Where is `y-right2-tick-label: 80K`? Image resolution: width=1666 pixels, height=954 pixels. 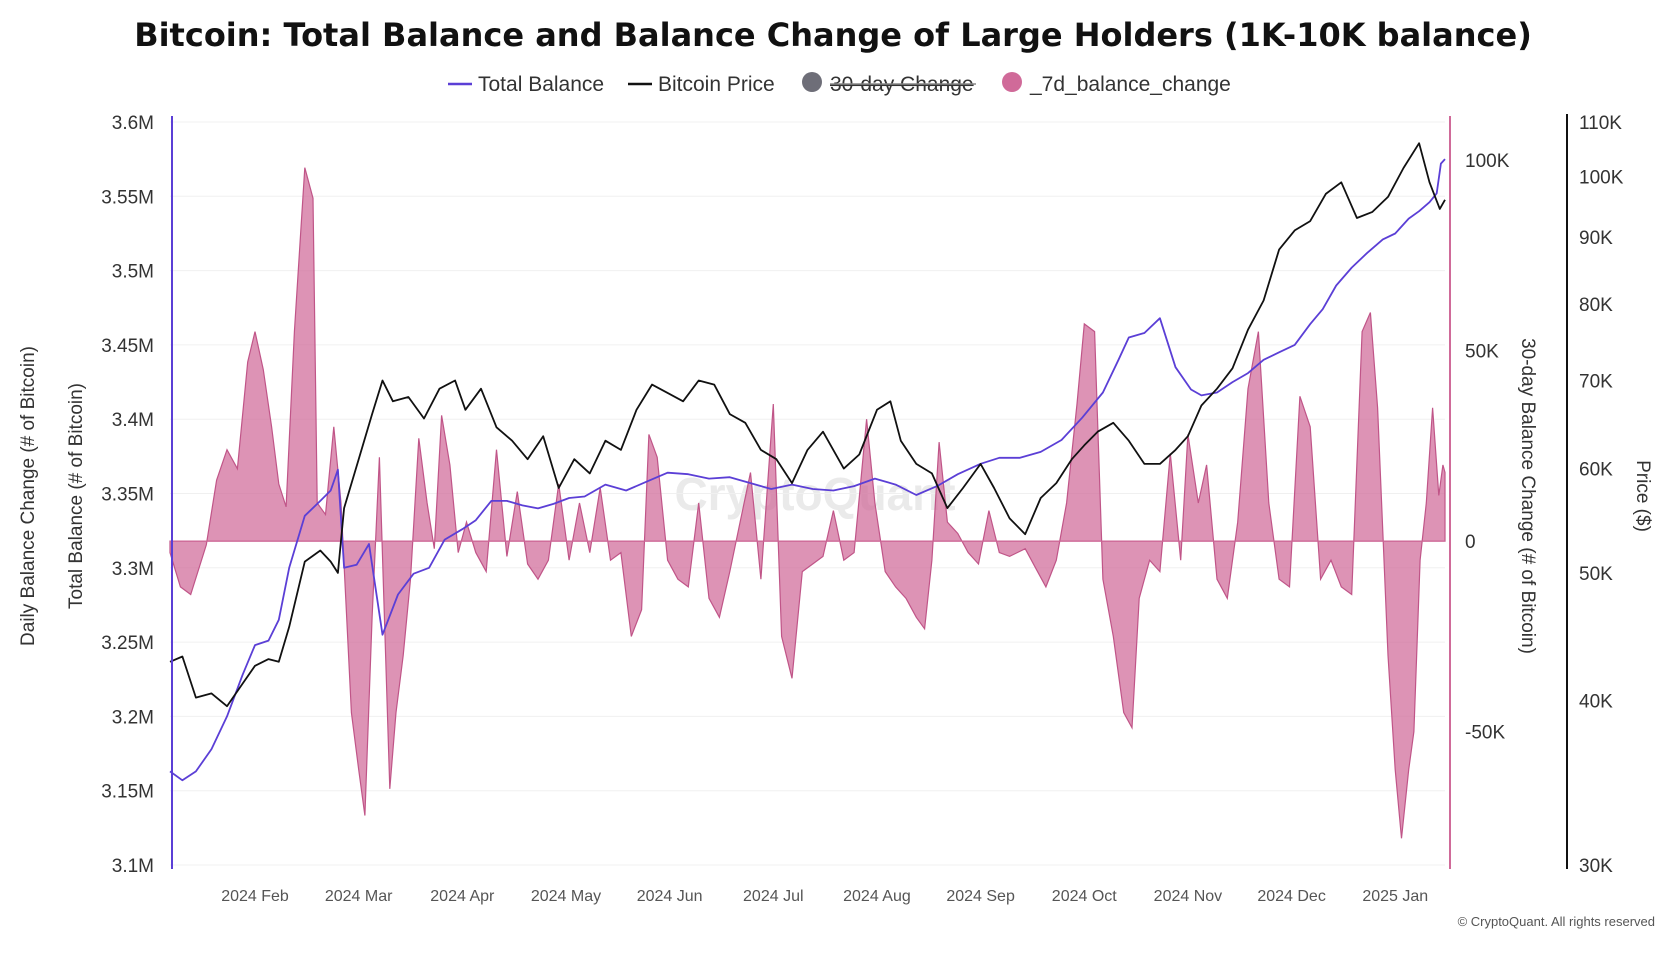 y-right2-tick-label: 80K is located at coordinates (1596, 305).